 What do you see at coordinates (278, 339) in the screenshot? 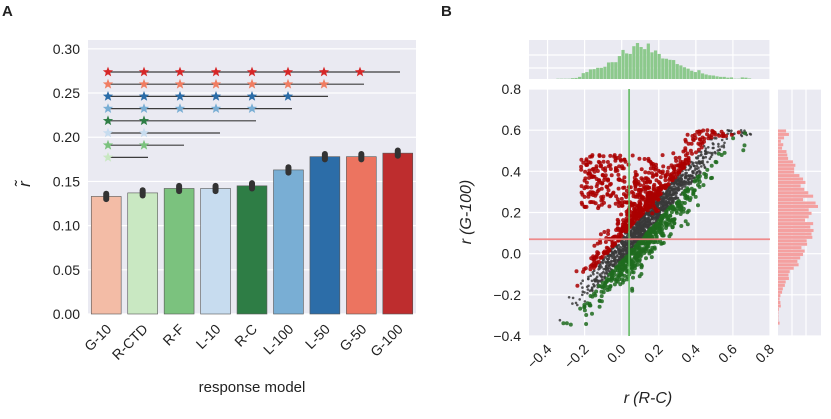
I see `panel-a-x-tick-label: L-100` at bounding box center [278, 339].